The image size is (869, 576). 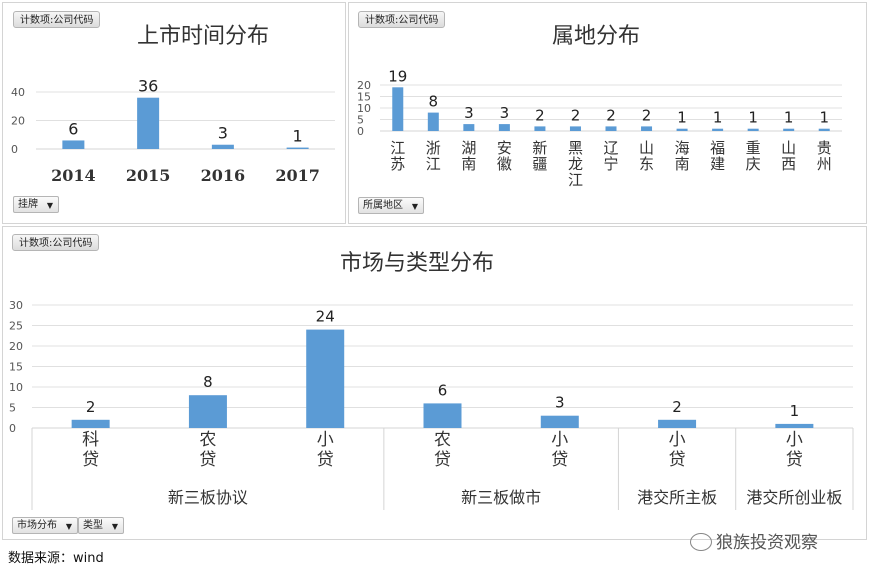 I want to click on y-tick-label: 30, so click(x=16, y=305).